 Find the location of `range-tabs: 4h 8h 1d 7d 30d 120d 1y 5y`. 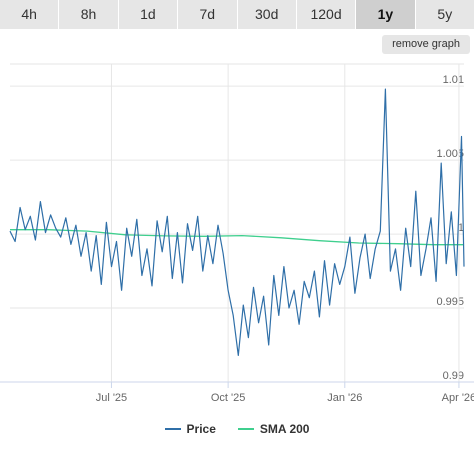

range-tabs: 4h 8h 1d 7d 30d 120d 1y 5y is located at coordinates (237, 14).